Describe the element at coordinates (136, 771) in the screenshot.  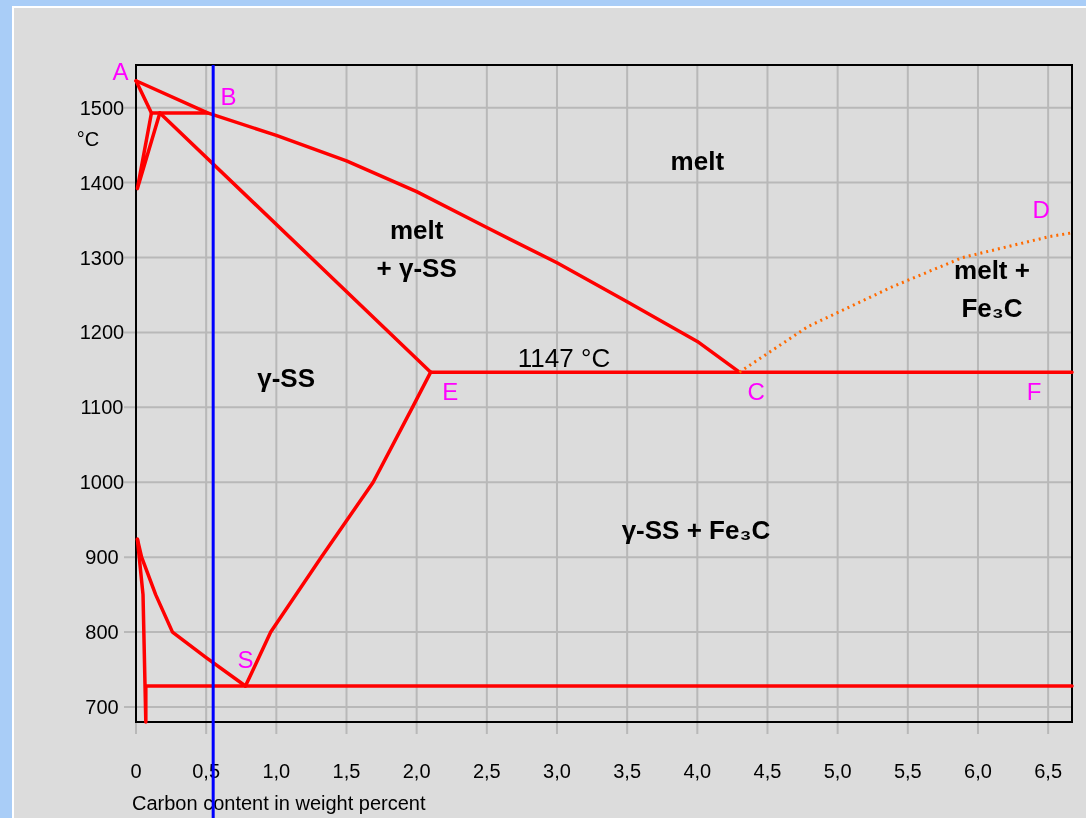
I see `x-tick-label: 0` at that location.